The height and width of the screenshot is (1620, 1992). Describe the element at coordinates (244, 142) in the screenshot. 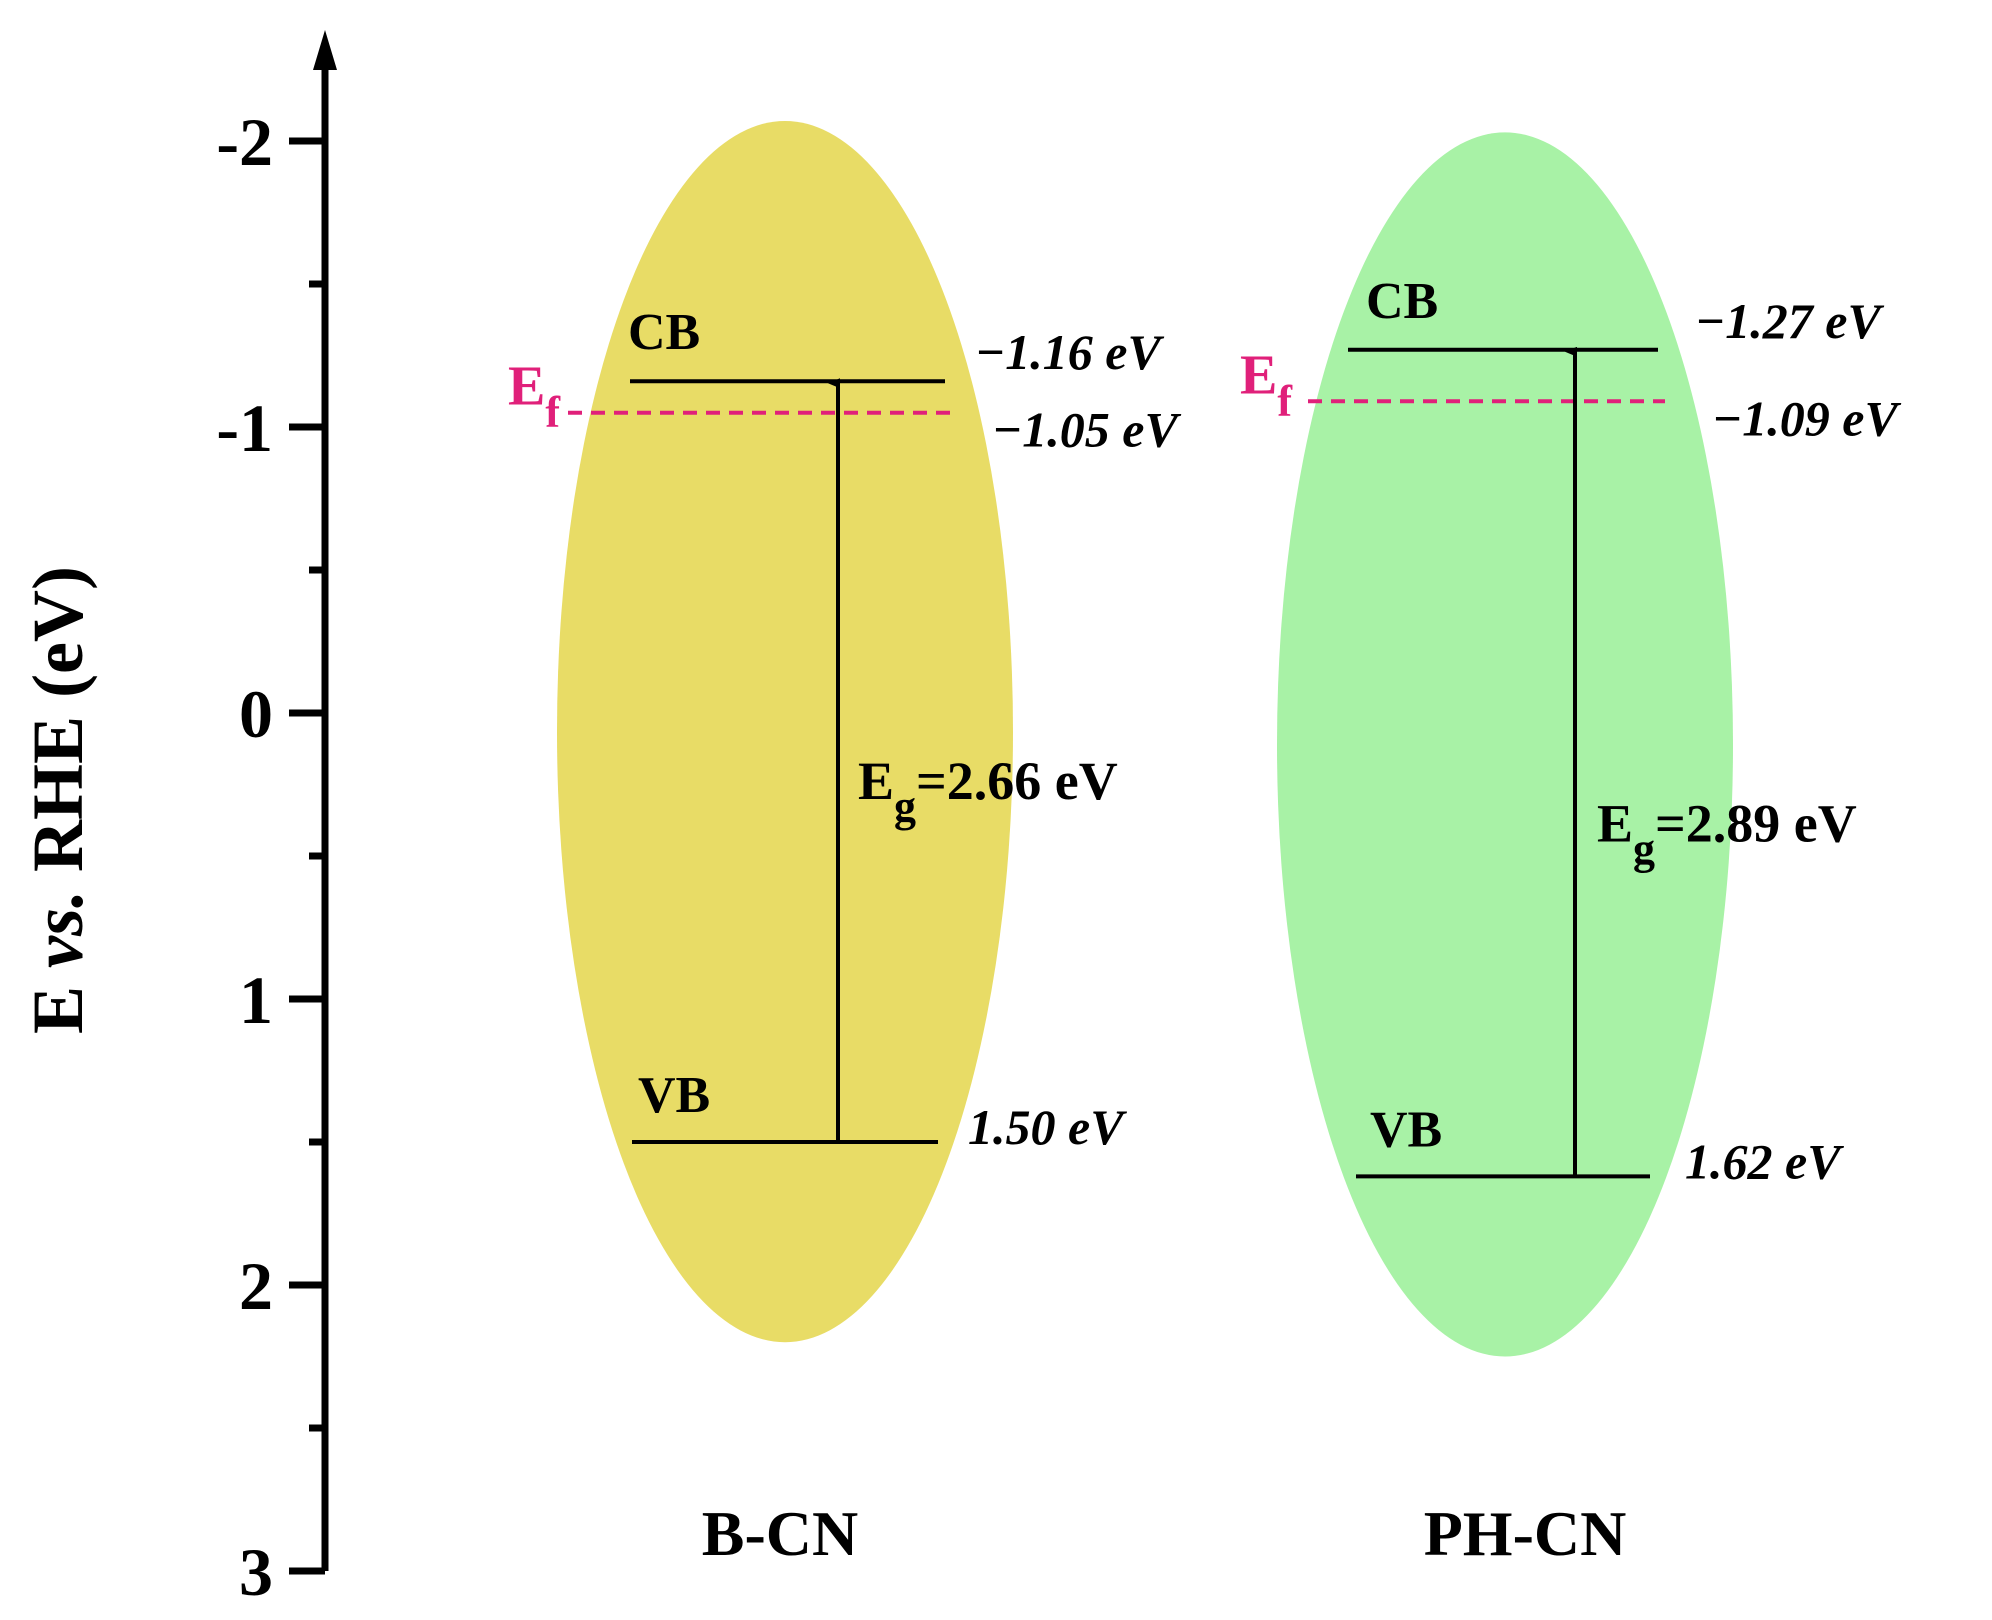

I see `y-tick-label: -2` at that location.